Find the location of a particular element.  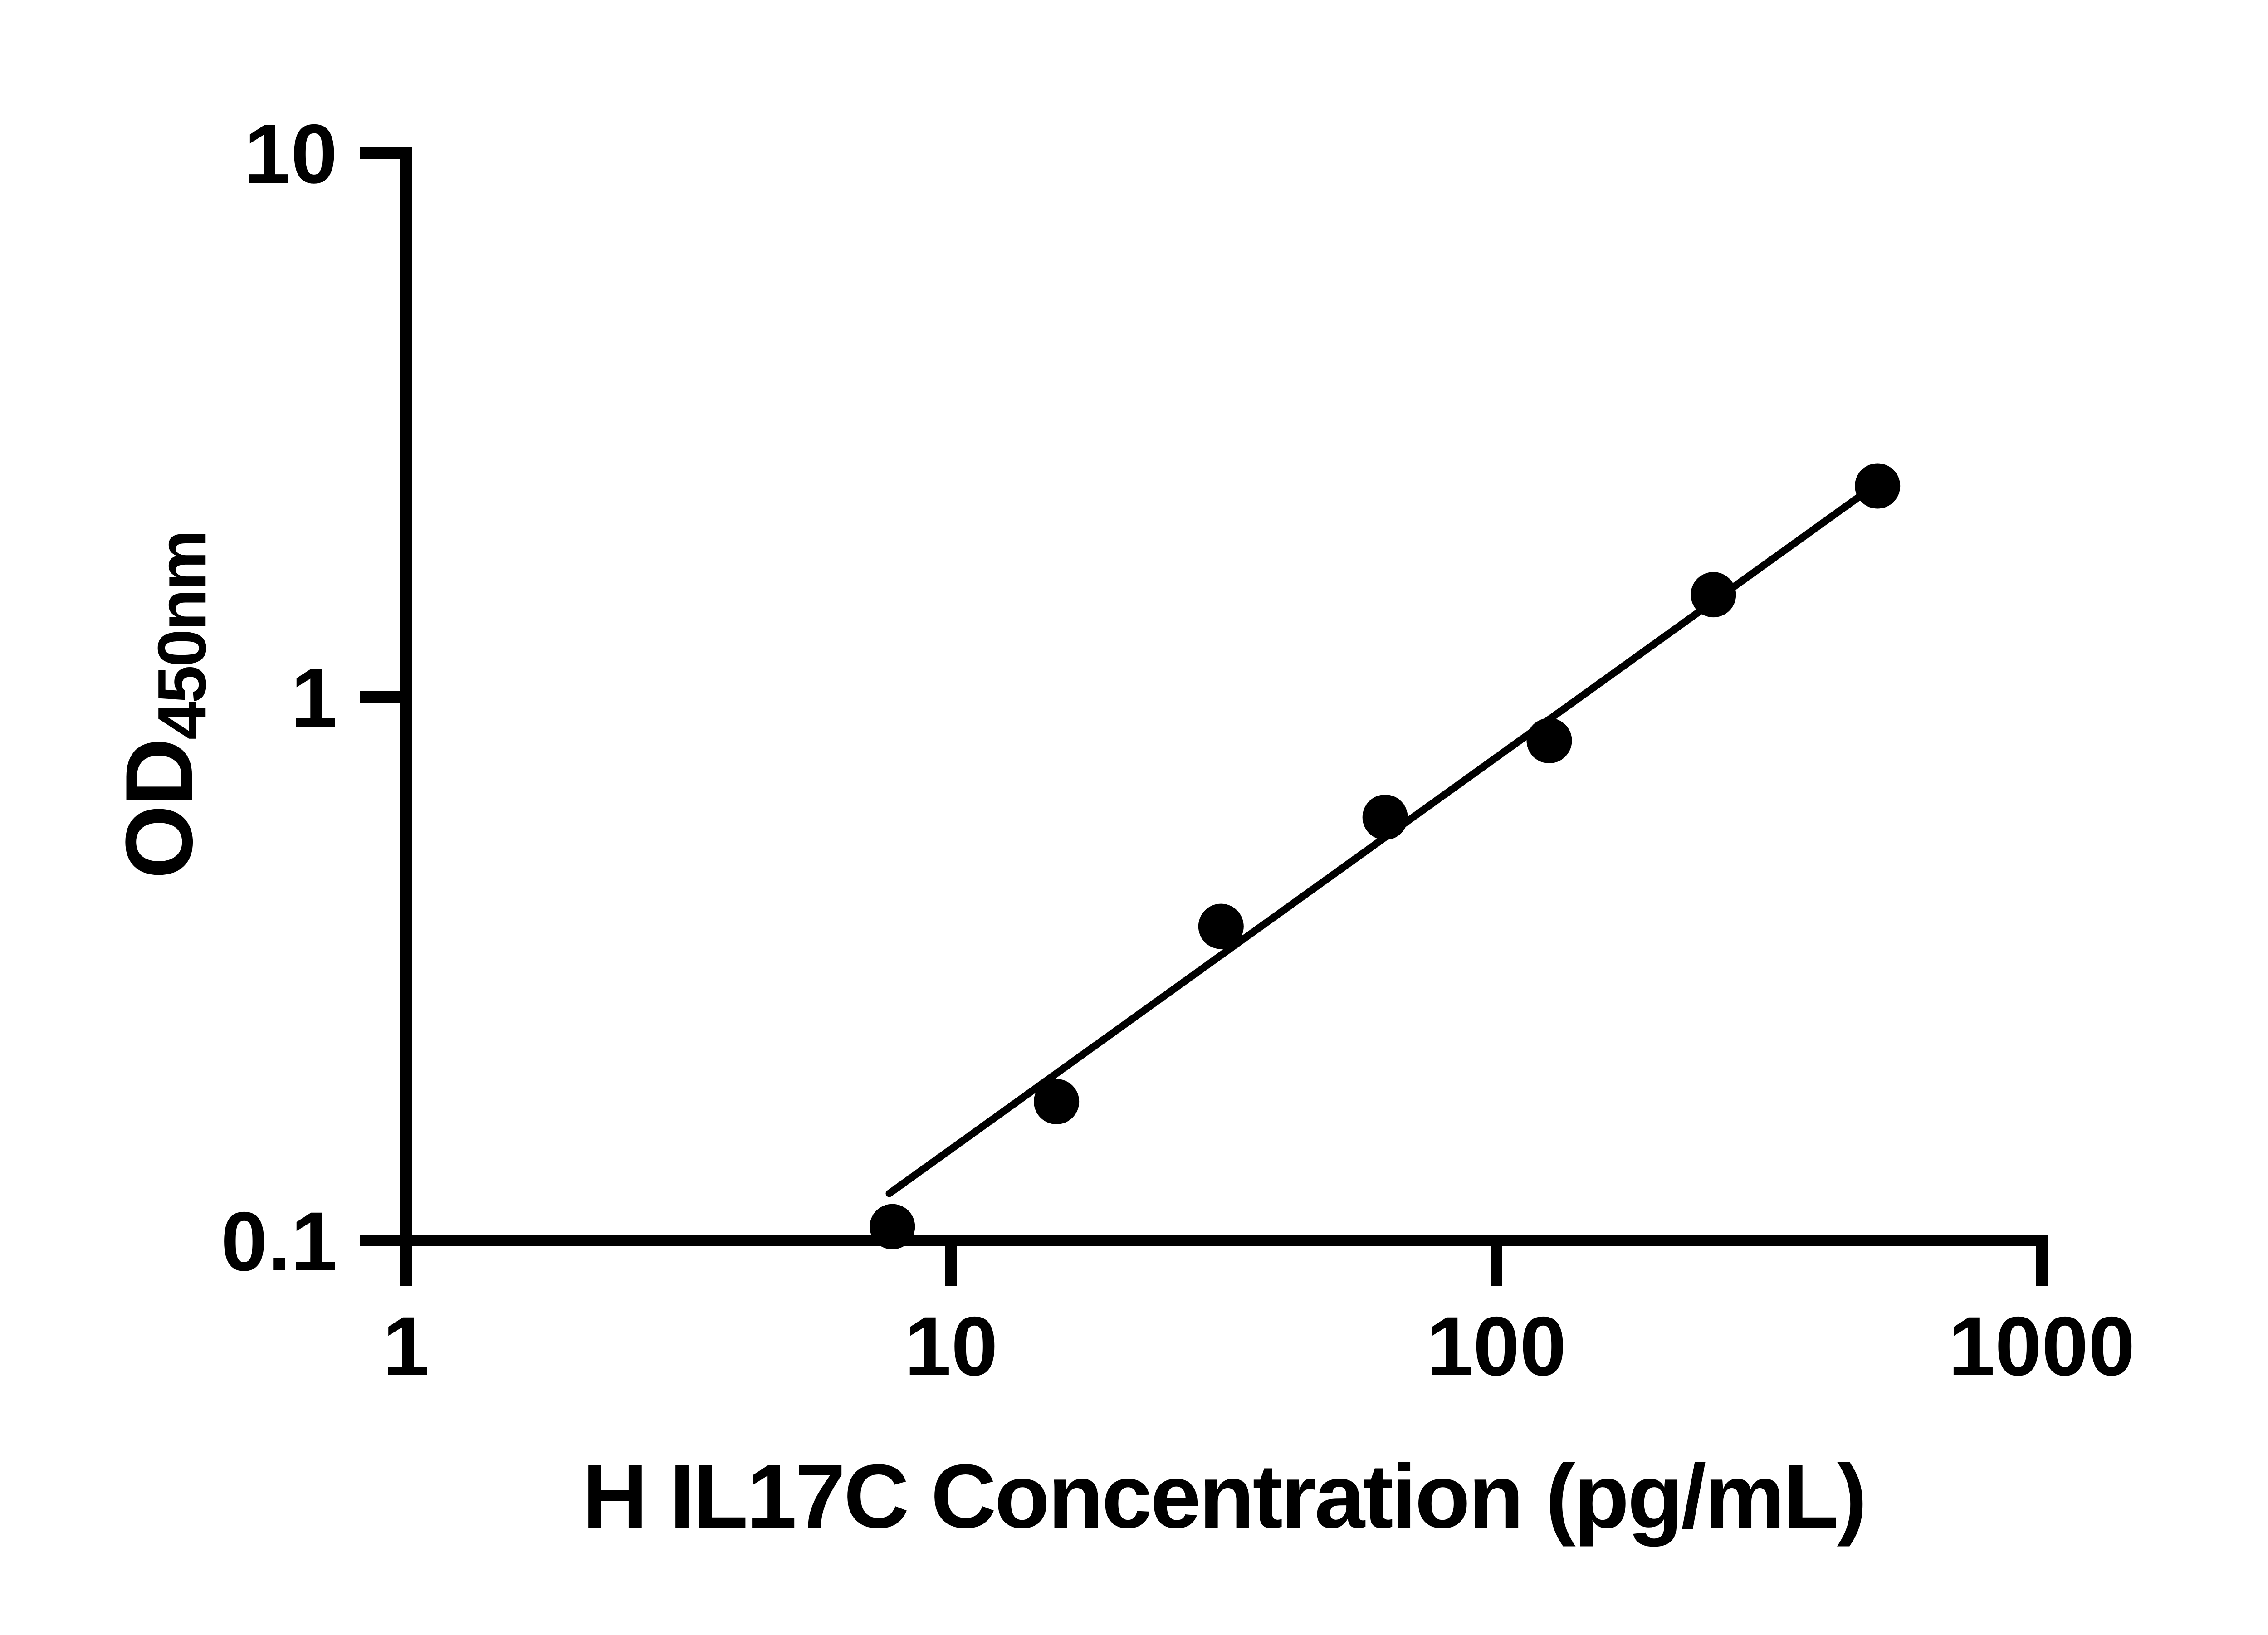

y-tick-label: 1 is located at coordinates (314, 698).